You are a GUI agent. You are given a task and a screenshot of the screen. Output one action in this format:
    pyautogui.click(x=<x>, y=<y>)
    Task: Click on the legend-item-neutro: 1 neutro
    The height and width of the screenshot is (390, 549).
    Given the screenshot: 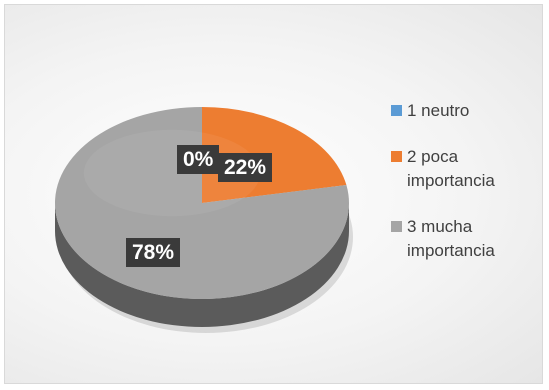 What is the action you would take?
    pyautogui.click(x=466, y=111)
    